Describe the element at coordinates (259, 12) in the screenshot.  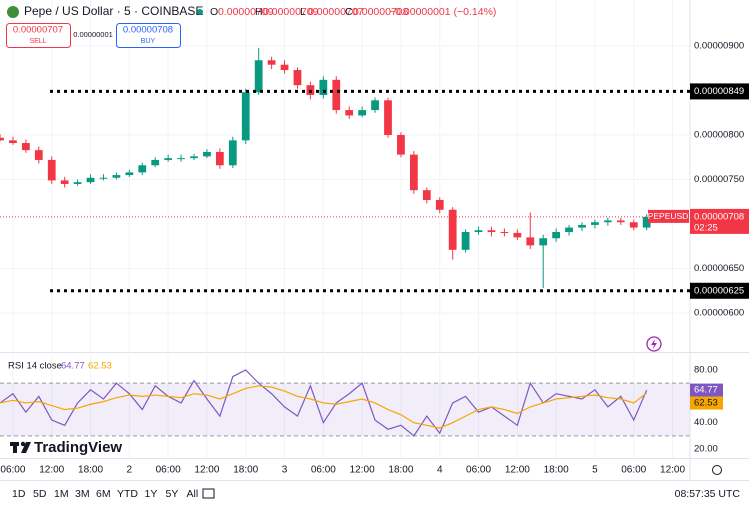
I see `ohlc-key: H` at that location.